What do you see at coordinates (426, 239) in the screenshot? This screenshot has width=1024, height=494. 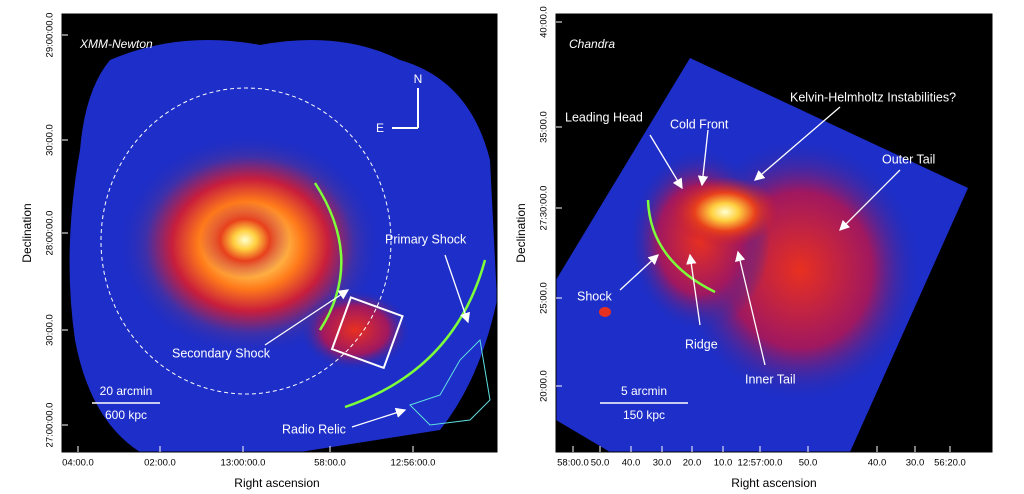 I see `annotation: Primary Shock` at bounding box center [426, 239].